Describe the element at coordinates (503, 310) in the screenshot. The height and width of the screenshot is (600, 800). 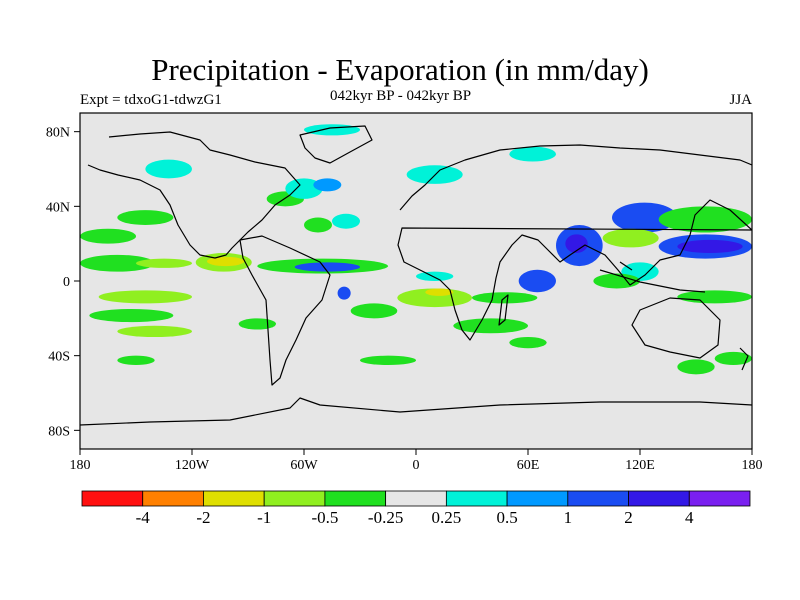
I see `coastline-madagascar` at that location.